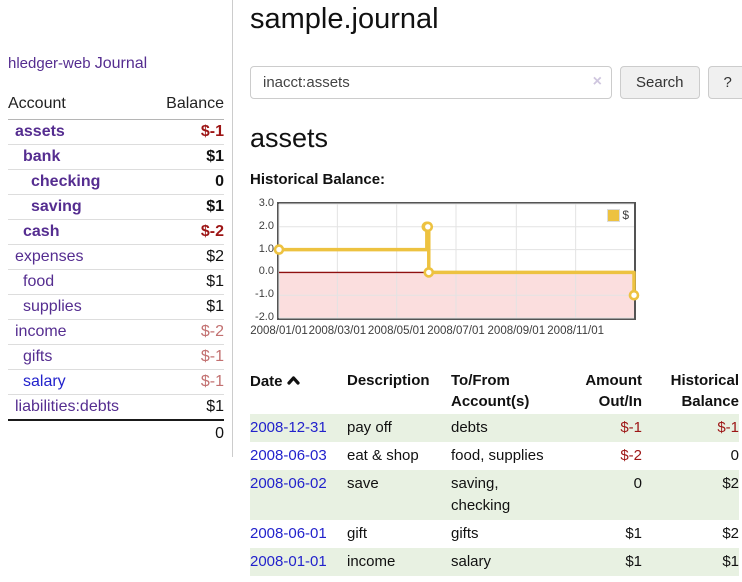  Describe the element at coordinates (613, 391) in the screenshot. I see `register-header-amount: Amount Out/In` at that location.